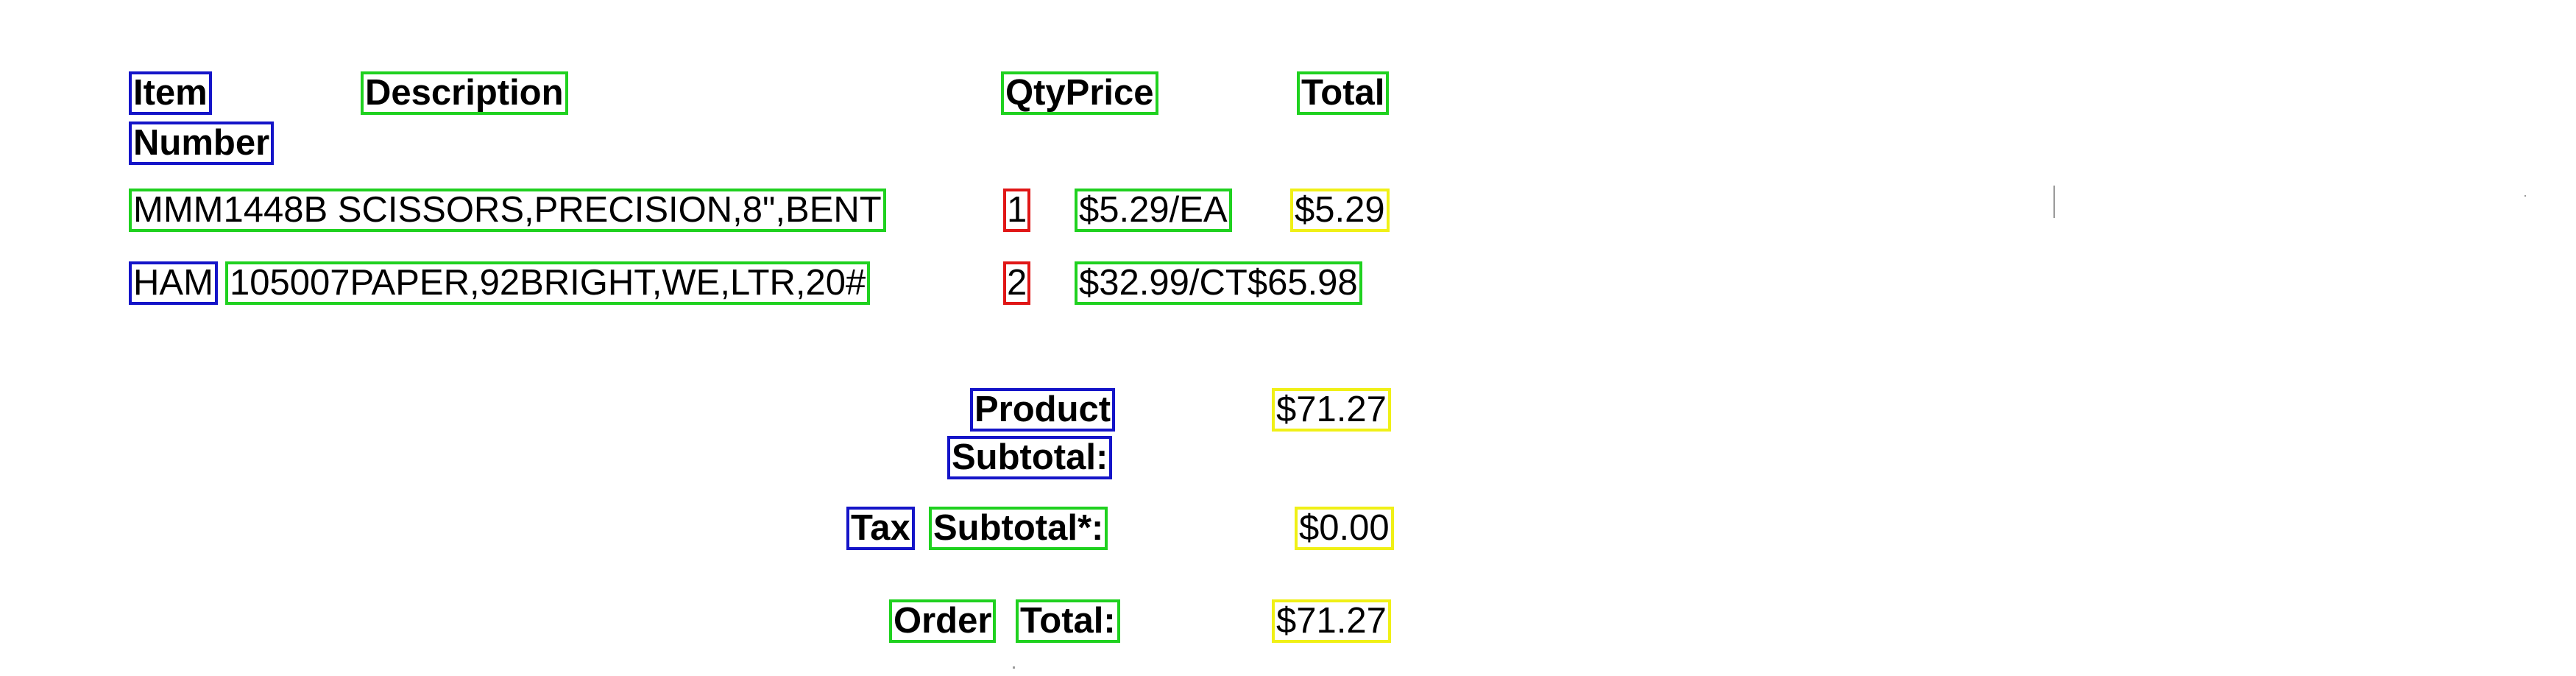 Image resolution: width=2576 pixels, height=676 pixels. What do you see at coordinates (1043, 410) in the screenshot?
I see `product-subtotal-label-1: Product` at bounding box center [1043, 410].